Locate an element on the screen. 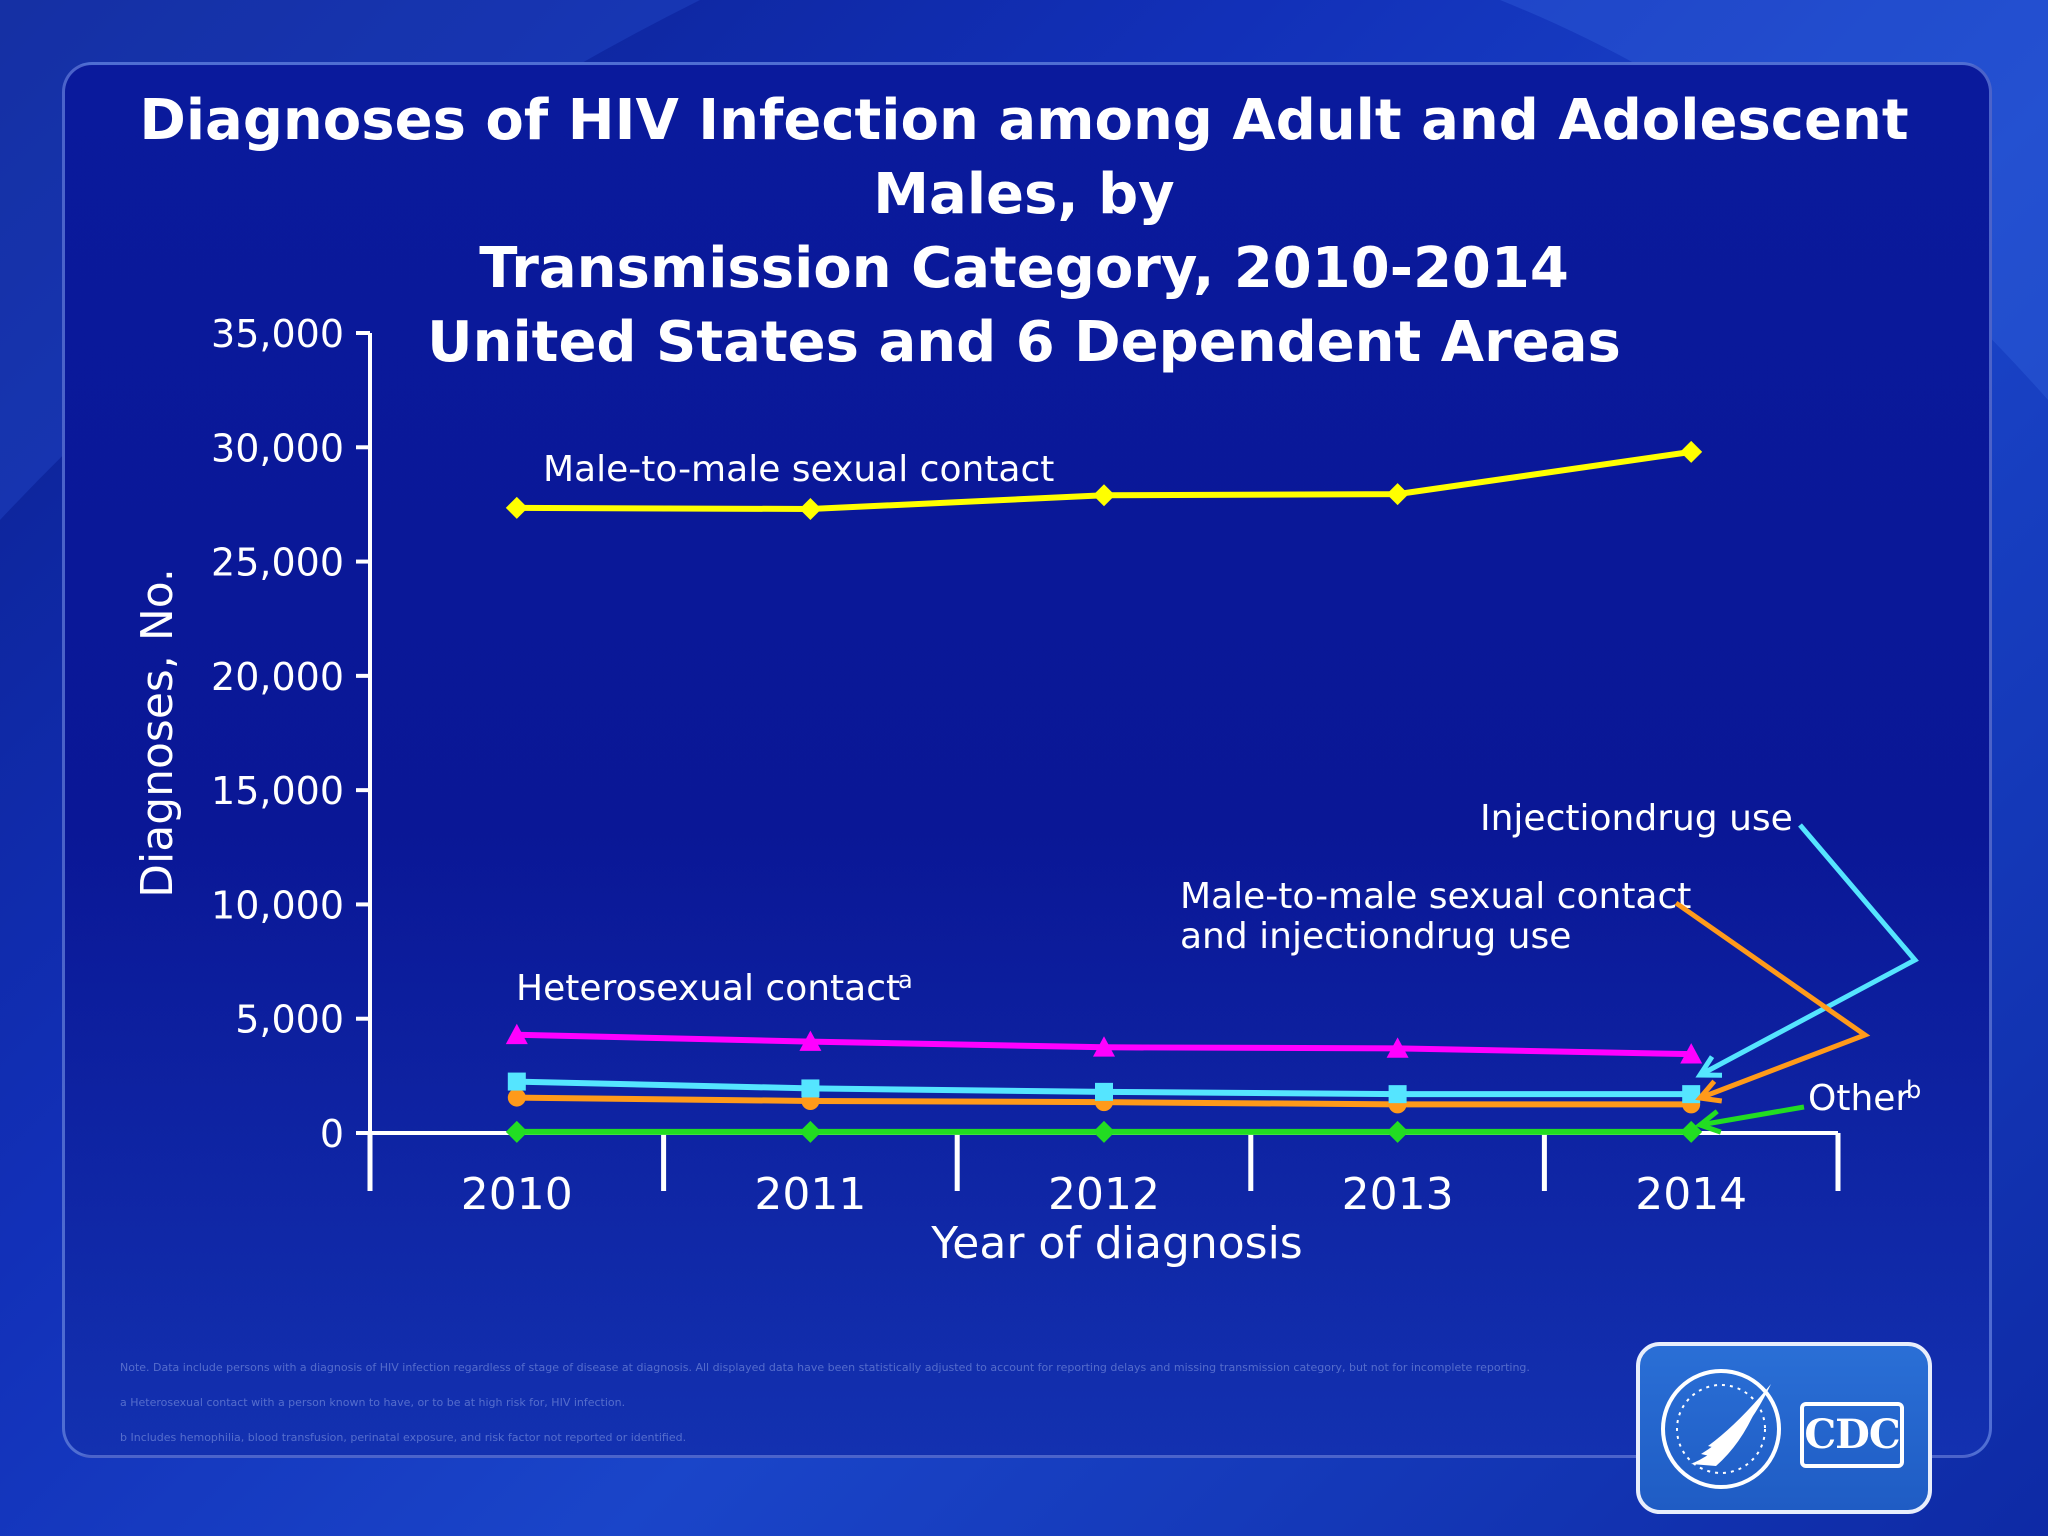  series-other is located at coordinates (1104, 1131).